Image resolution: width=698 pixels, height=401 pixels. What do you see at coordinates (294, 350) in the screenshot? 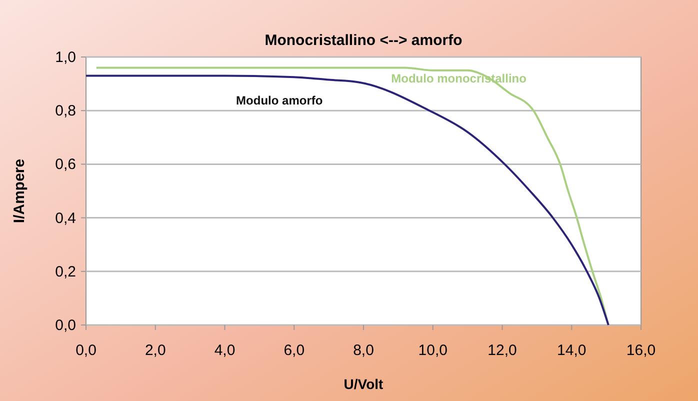
I see `x-tick-label: 6,0` at bounding box center [294, 350].